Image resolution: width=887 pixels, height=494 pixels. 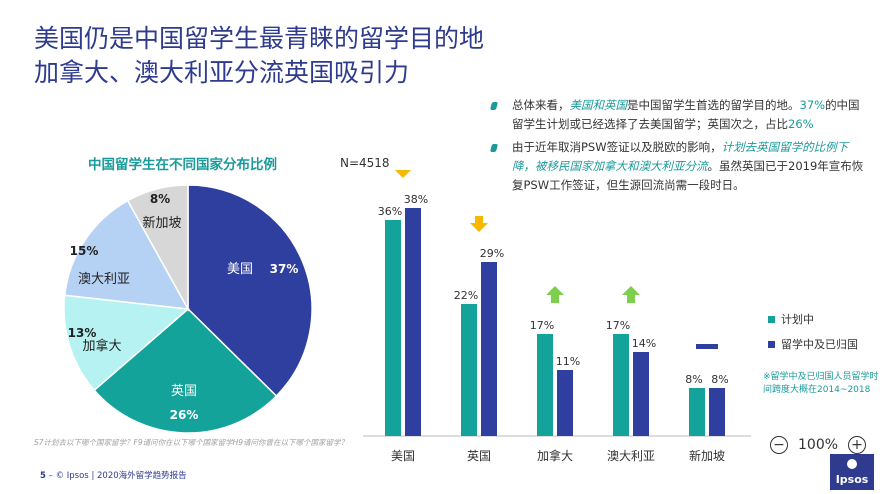 What do you see at coordinates (801, 124) in the screenshot?
I see `bullet-number: 26%` at bounding box center [801, 124].